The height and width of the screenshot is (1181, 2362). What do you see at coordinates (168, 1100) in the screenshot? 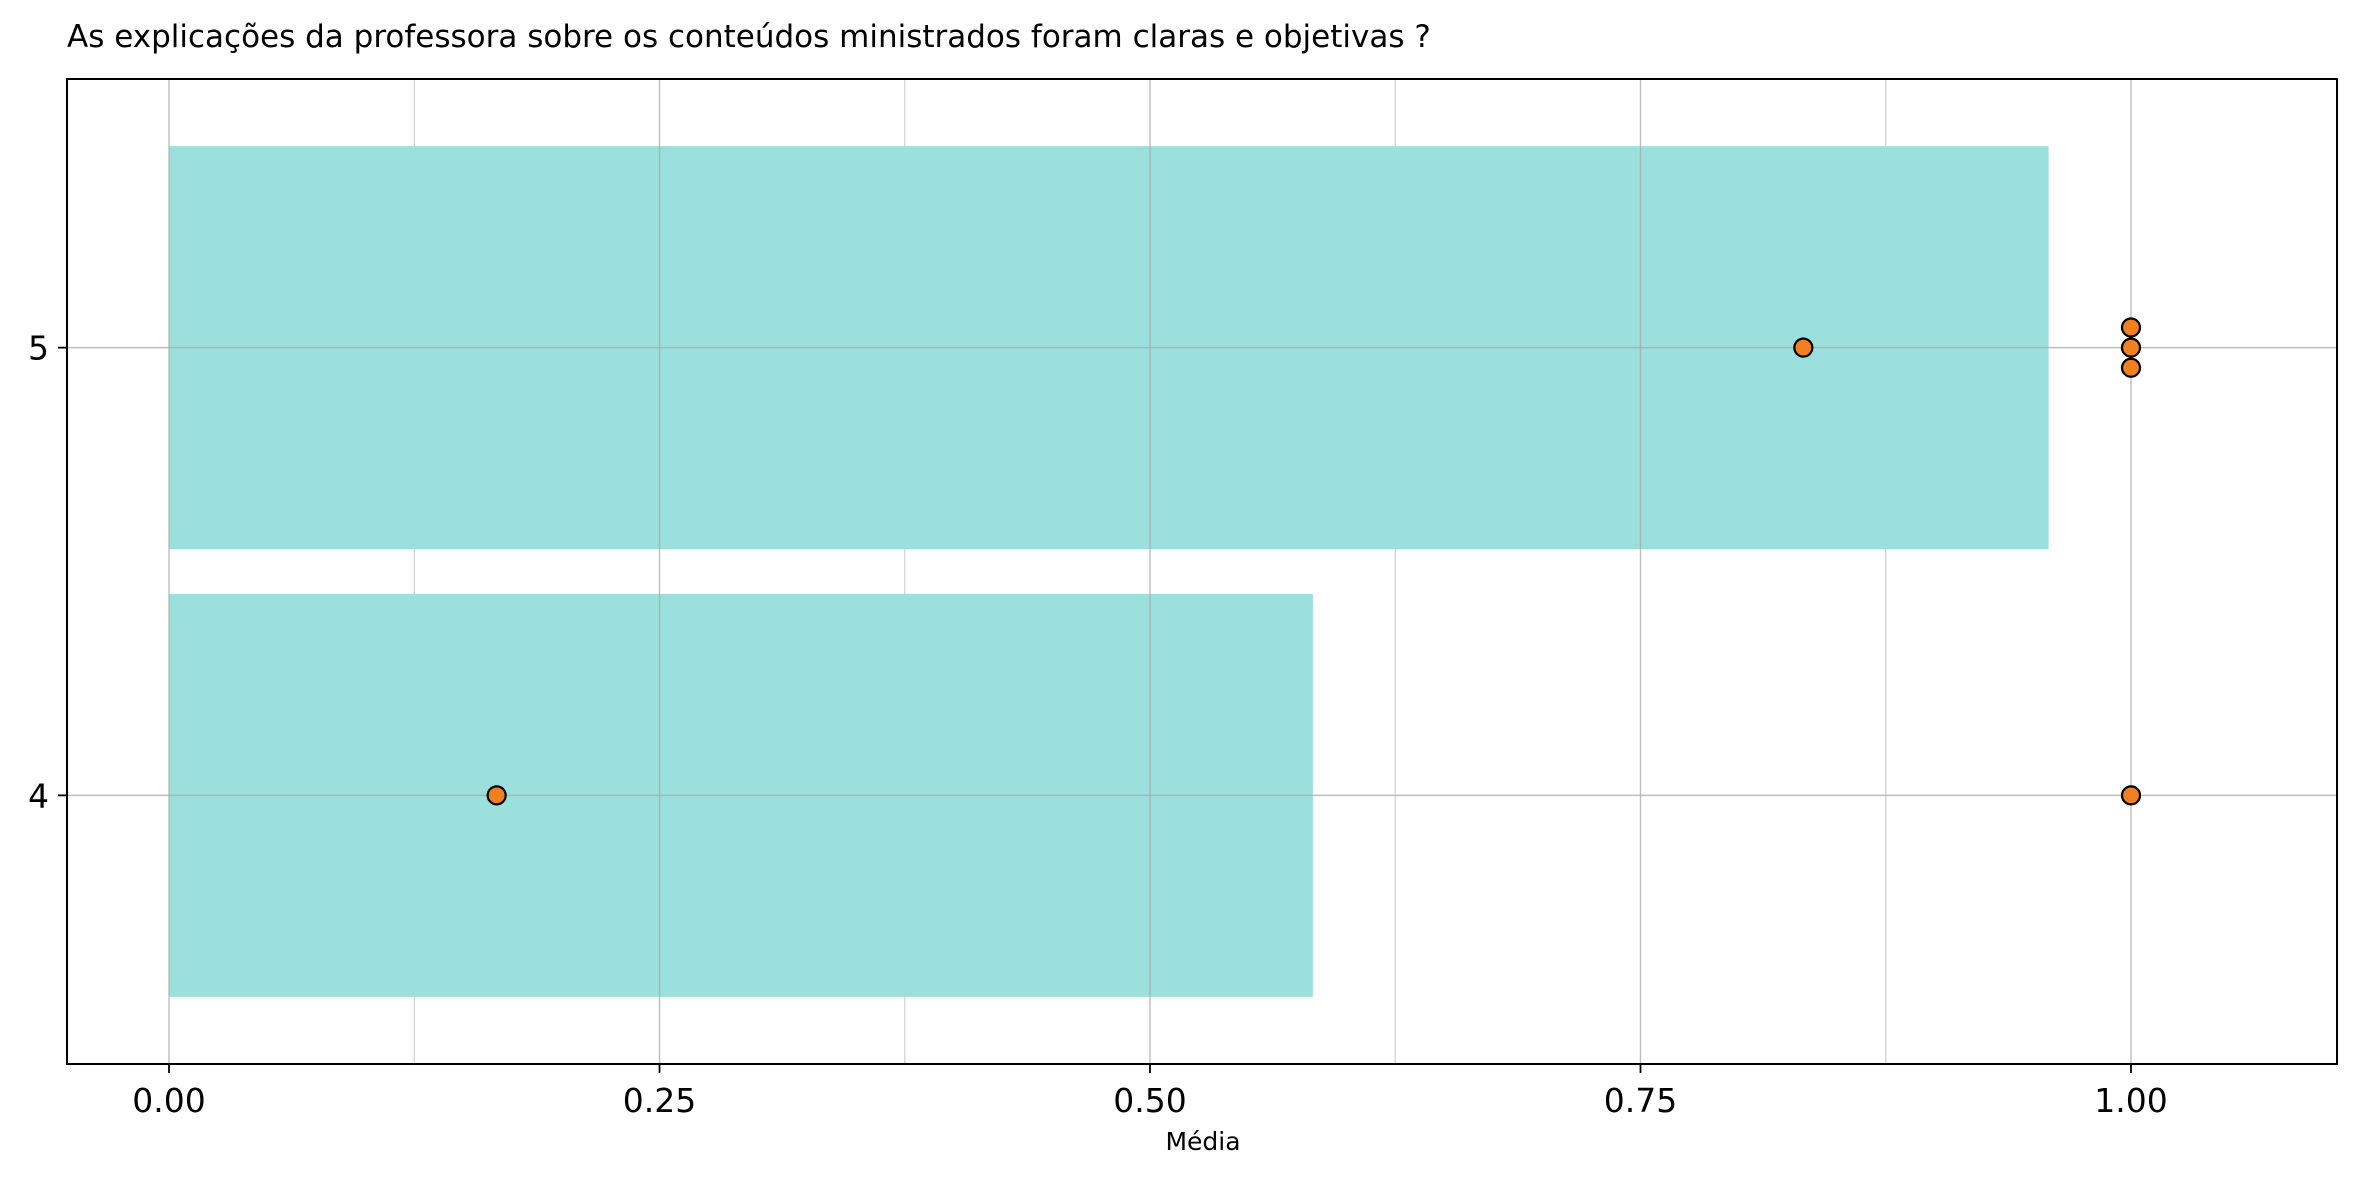
I see `x-tick-label: 0.00` at bounding box center [168, 1100].